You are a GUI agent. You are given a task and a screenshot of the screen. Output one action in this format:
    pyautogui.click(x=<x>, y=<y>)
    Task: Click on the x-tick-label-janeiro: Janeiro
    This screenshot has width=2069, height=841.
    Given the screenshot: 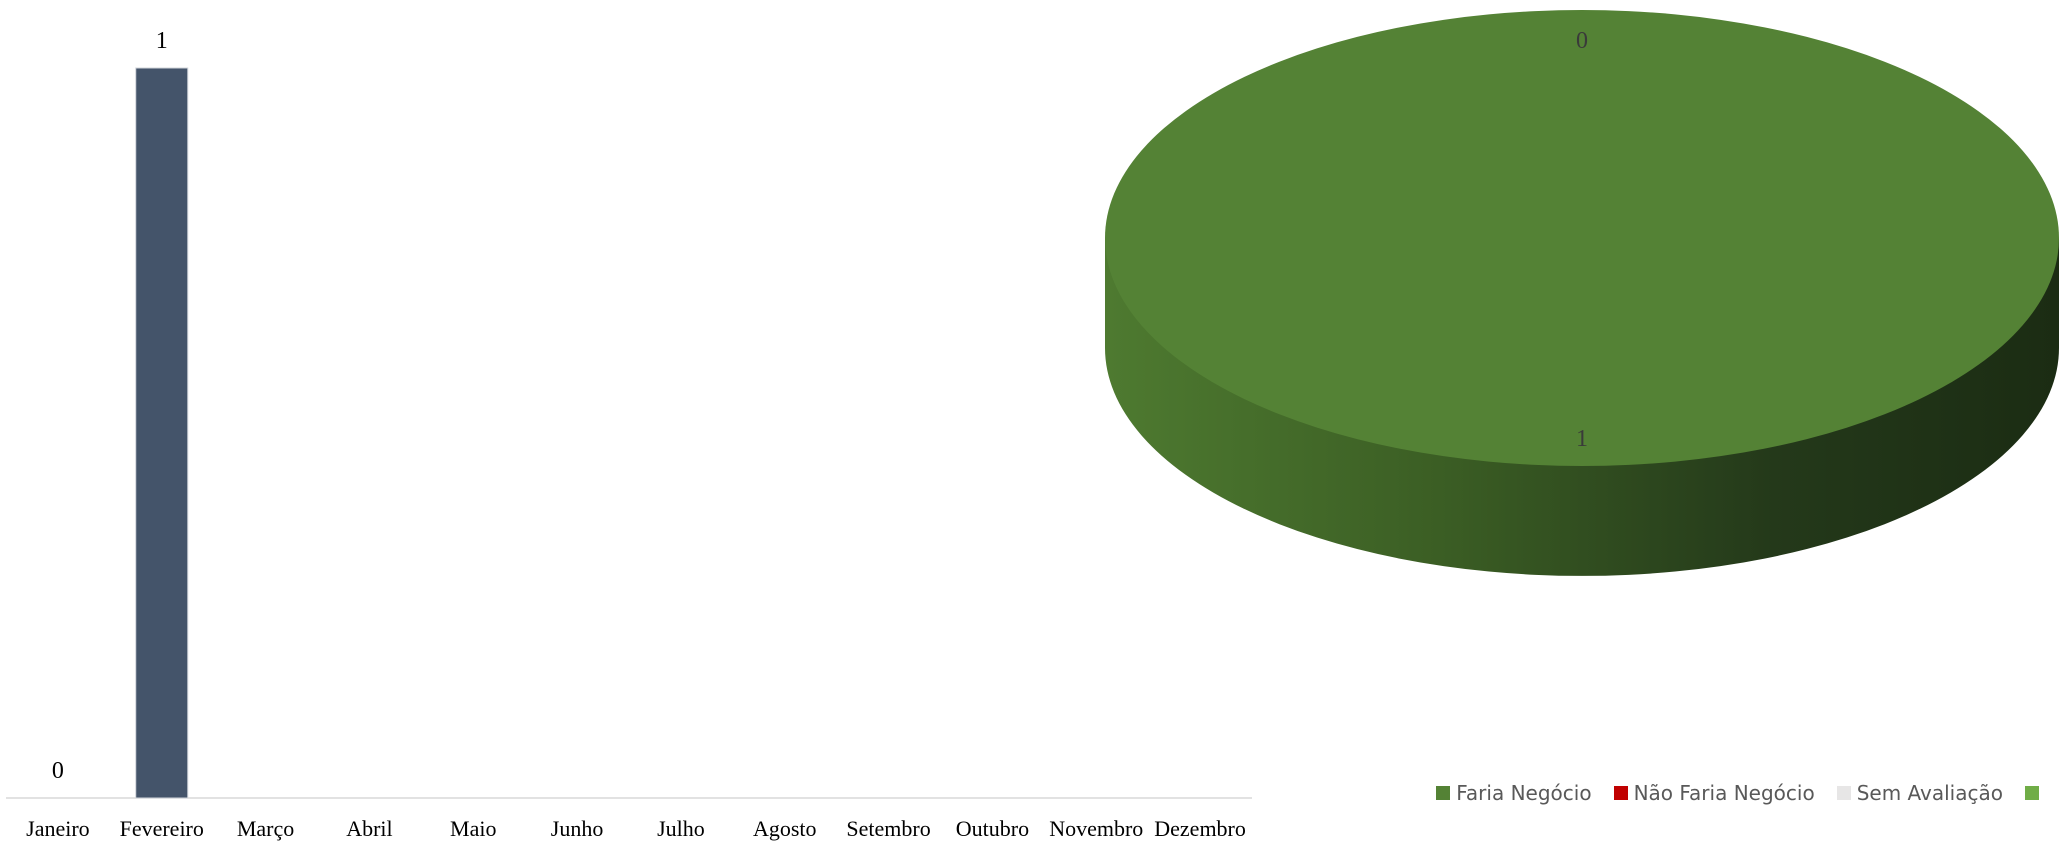 What is the action you would take?
    pyautogui.click(x=58, y=828)
    